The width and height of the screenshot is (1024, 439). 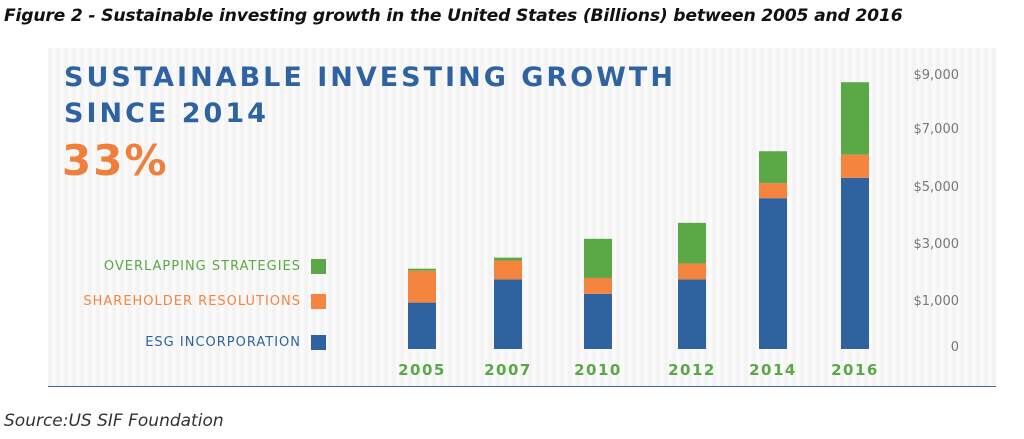 I want to click on bar-segment-esg-2010, so click(x=598, y=321).